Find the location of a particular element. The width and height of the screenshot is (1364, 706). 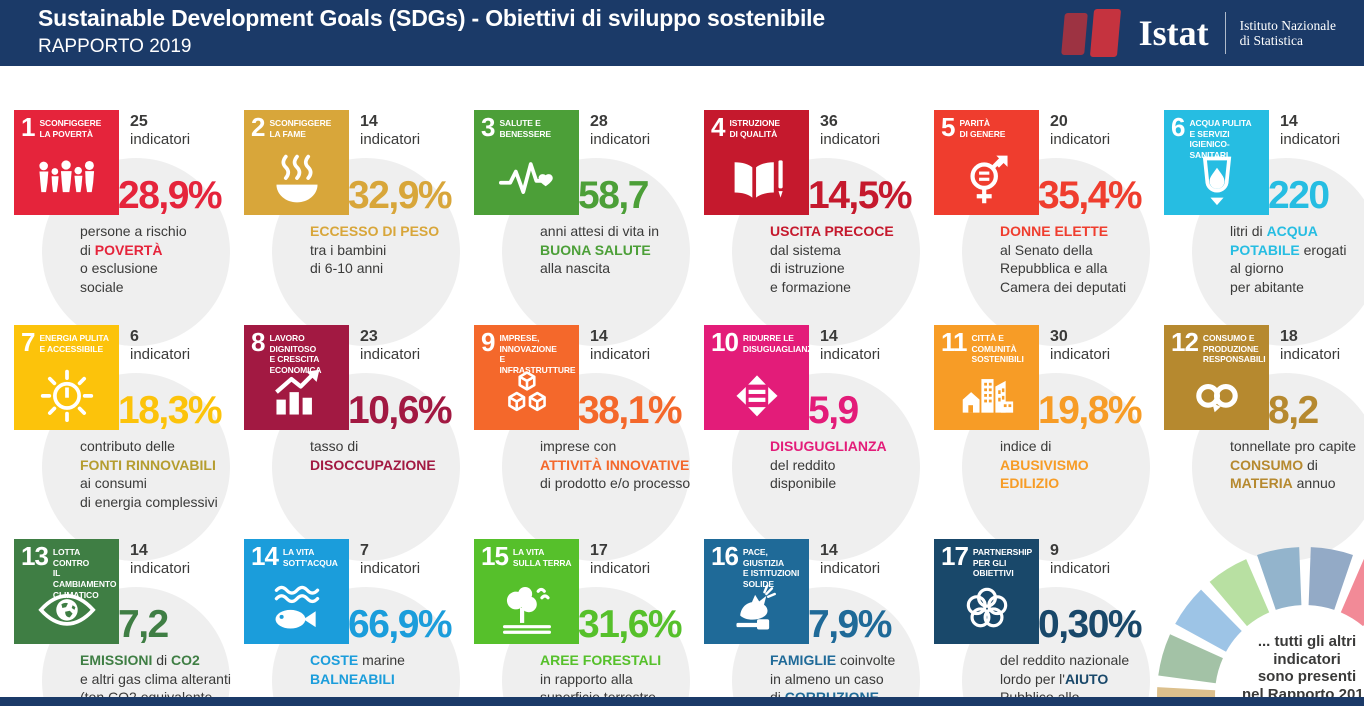

stat-description: ECCESSO DI PESO tra i bambini di 6-10 anni is located at coordinates (375, 249).